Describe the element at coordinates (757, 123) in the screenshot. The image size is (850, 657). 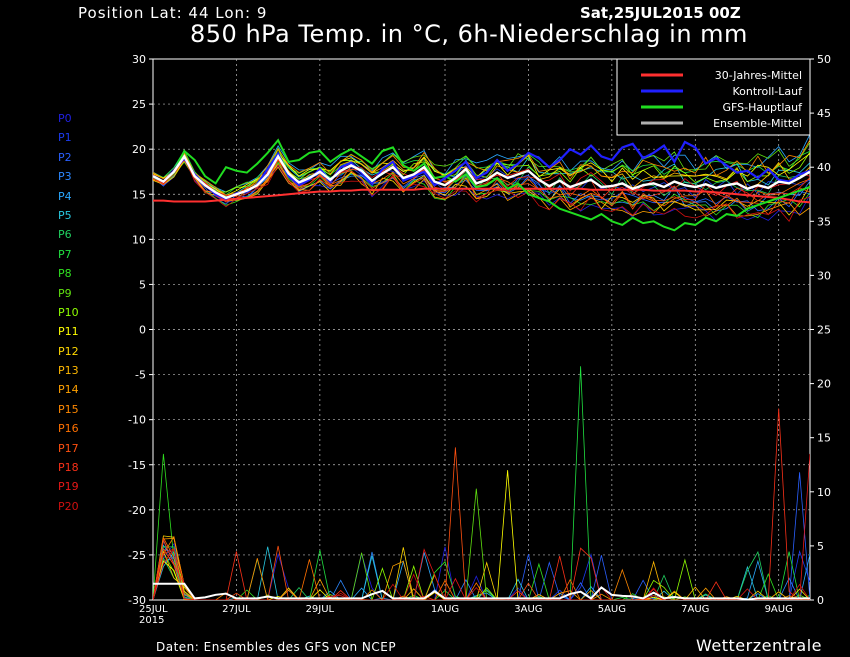
I see `legend-label: Ensemble-Mittel` at that location.